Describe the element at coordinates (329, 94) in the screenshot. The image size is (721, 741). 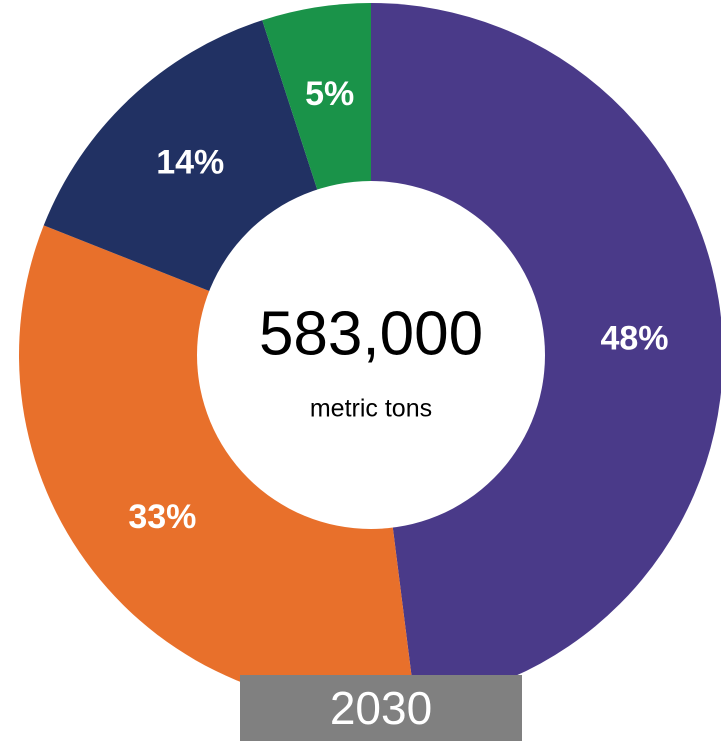
I see `value-label: 5%` at that location.